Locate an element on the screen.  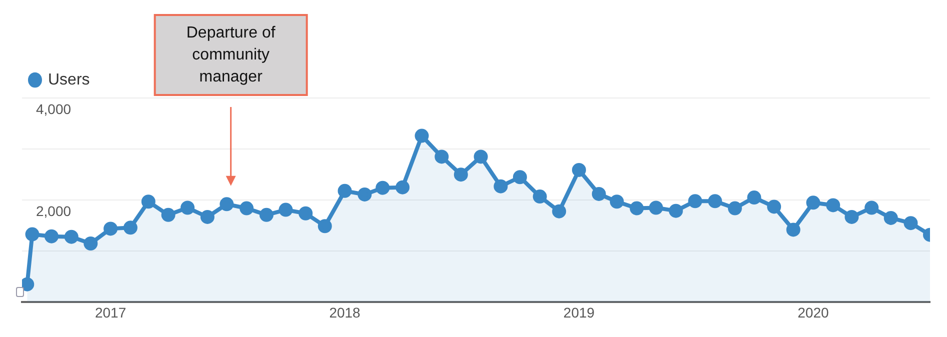
y-tick-label: 2,000 is located at coordinates (54, 210).